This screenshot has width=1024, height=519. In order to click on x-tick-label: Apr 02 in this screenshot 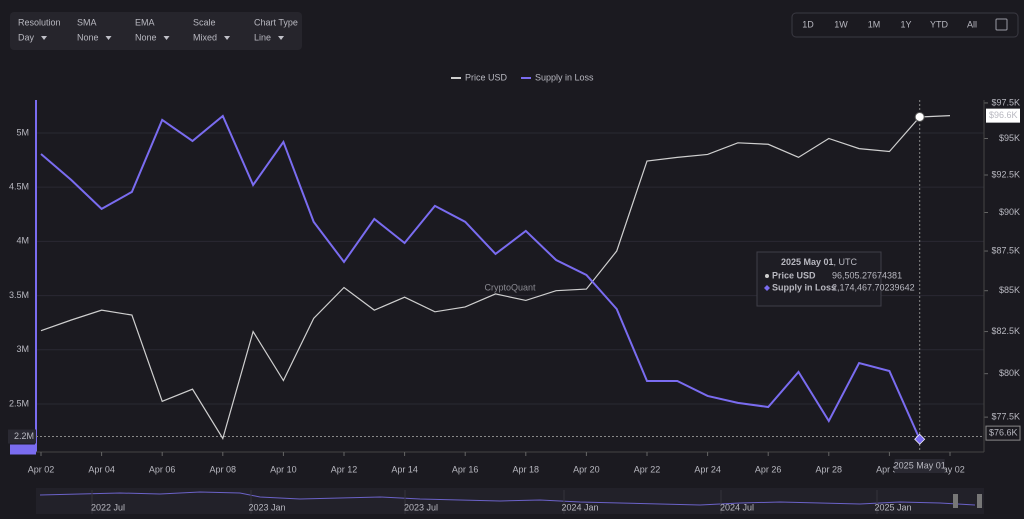, I will do `click(41, 469)`.